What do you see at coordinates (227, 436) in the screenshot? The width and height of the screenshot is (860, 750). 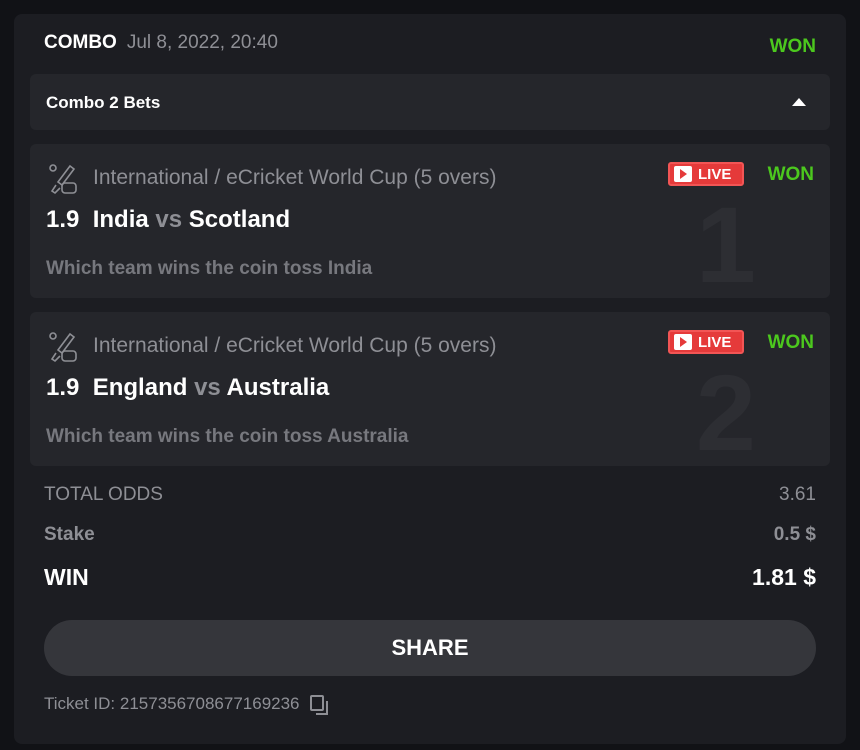 I see `bet-market: Which team wins the coin toss Australia` at bounding box center [227, 436].